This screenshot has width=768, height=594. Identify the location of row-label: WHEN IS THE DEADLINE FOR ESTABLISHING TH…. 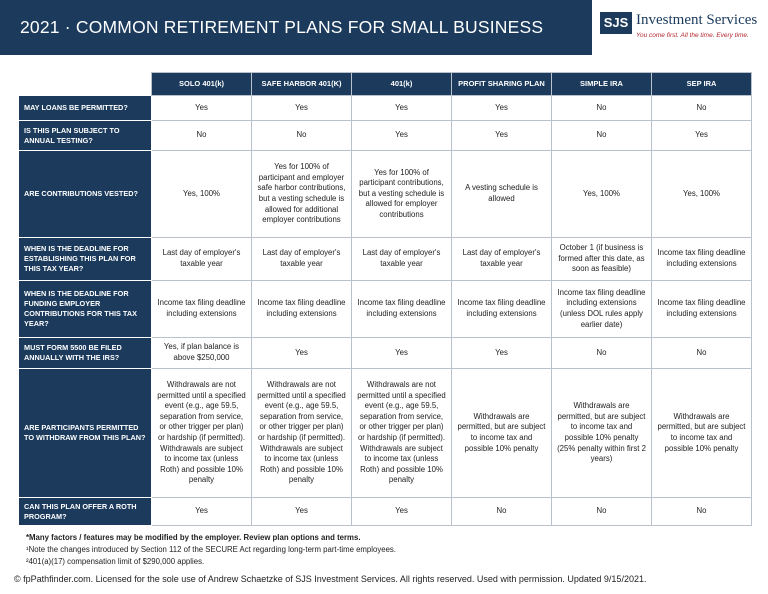
(85, 259).